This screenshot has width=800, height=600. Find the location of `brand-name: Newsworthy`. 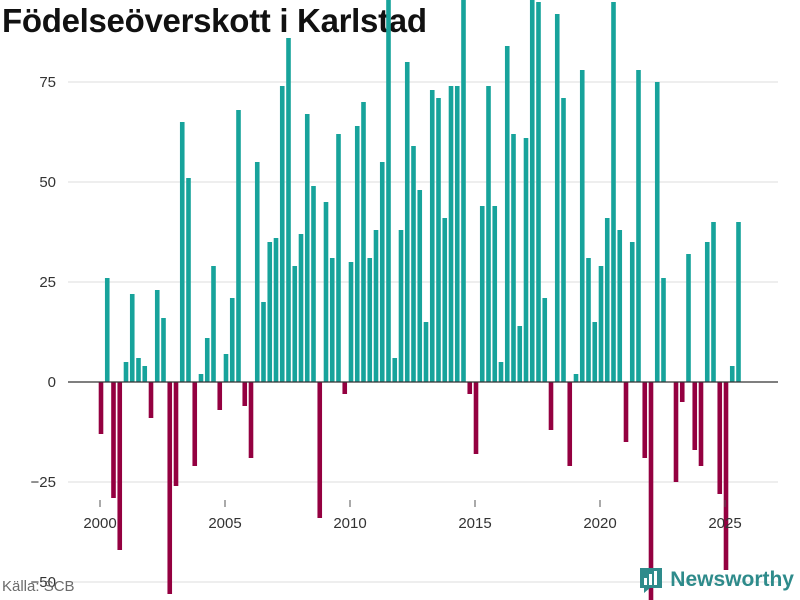

brand-name: Newsworthy is located at coordinates (732, 579).